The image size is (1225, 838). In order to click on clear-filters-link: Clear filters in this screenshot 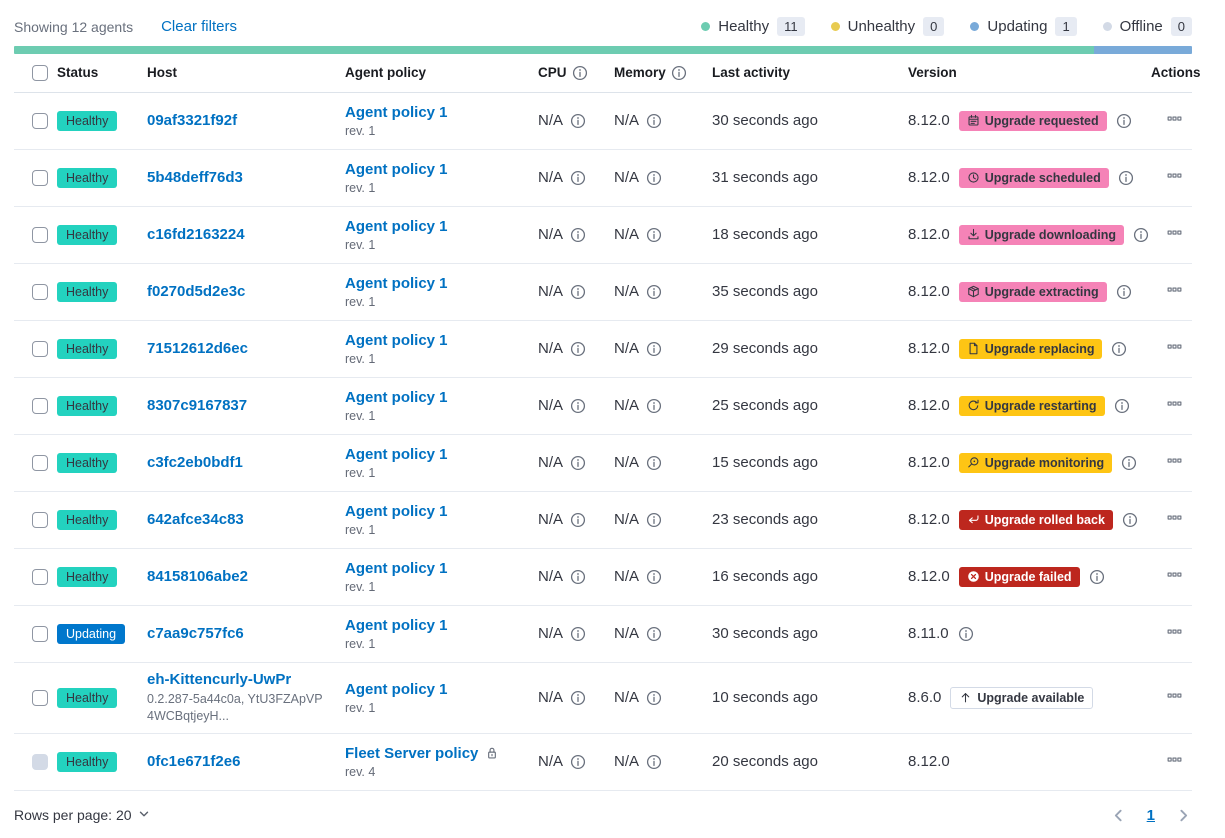, I will do `click(199, 26)`.